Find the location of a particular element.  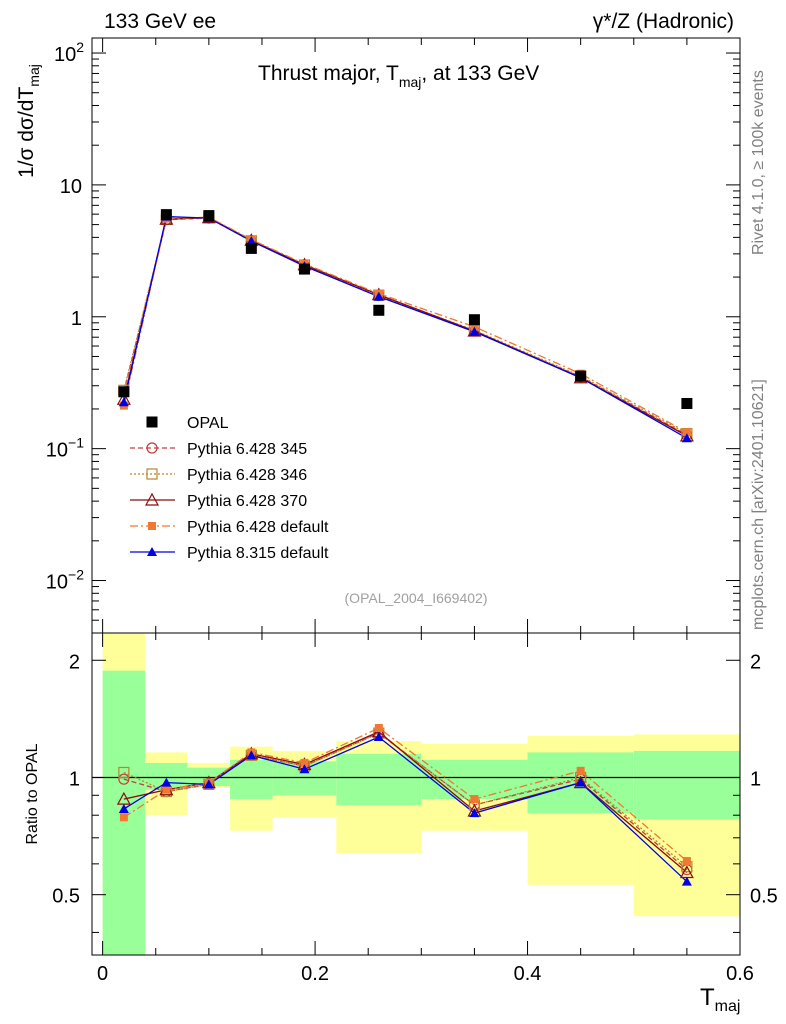

ratio-y-tick-label-left-0: 0.5 is located at coordinates (66, 897).